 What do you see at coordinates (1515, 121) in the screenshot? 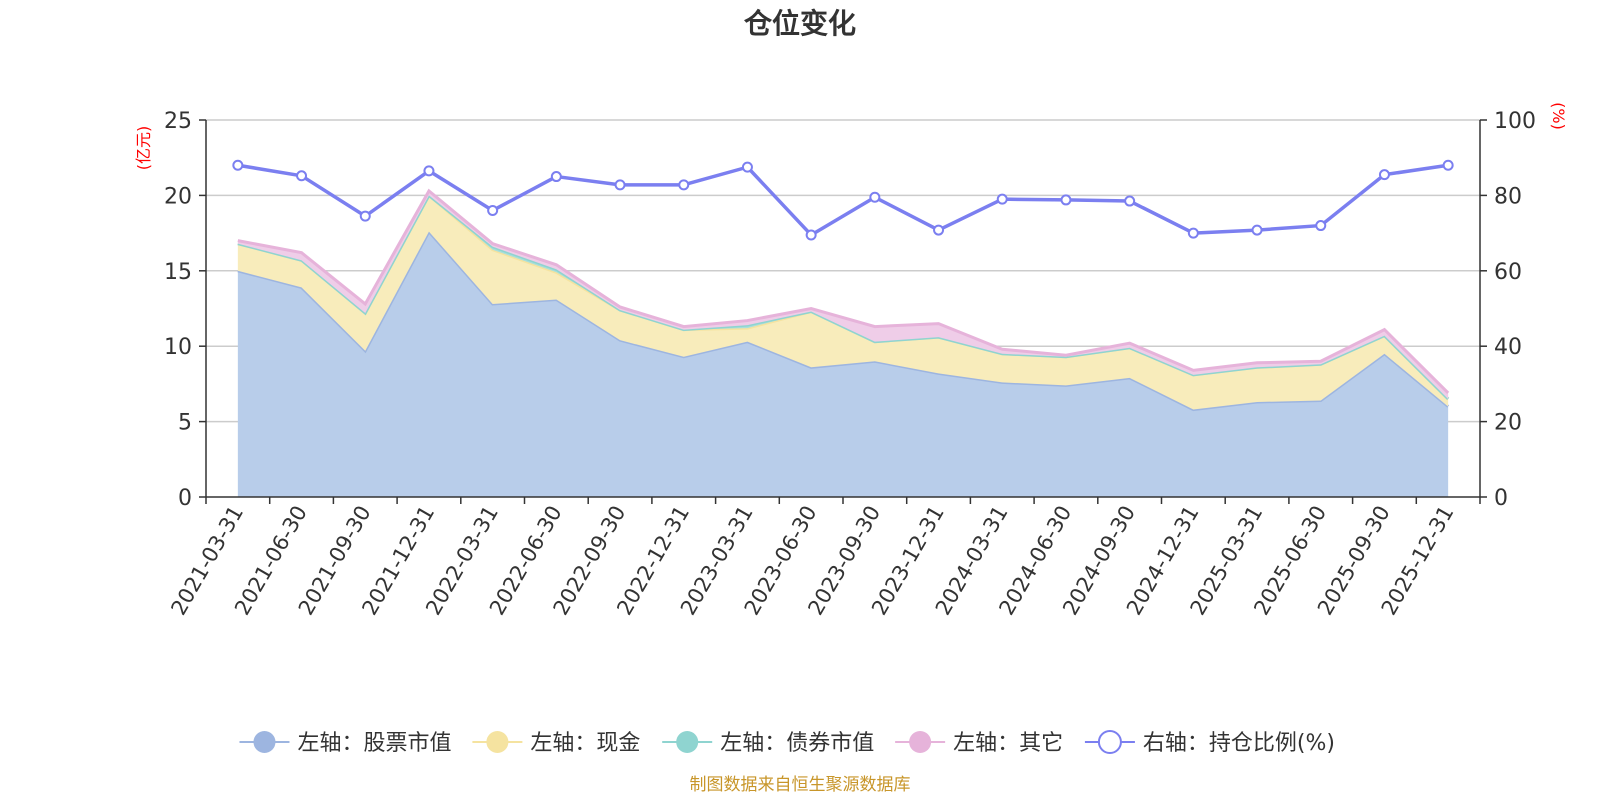
I see `right-tick-label: 100` at bounding box center [1515, 121].